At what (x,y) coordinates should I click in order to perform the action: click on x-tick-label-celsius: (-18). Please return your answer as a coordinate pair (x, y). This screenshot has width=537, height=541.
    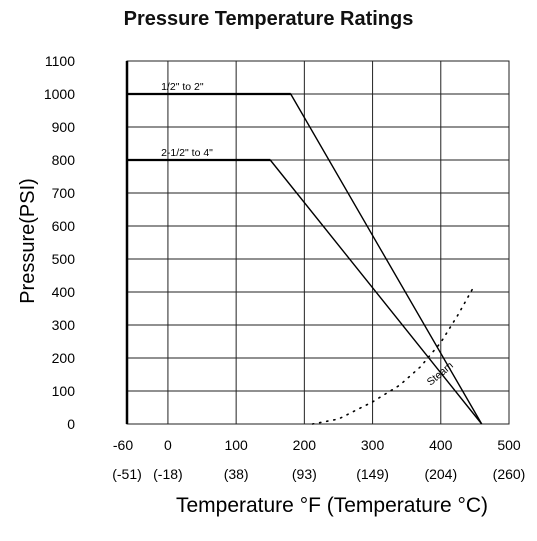
    Looking at the image, I should click on (168, 474).